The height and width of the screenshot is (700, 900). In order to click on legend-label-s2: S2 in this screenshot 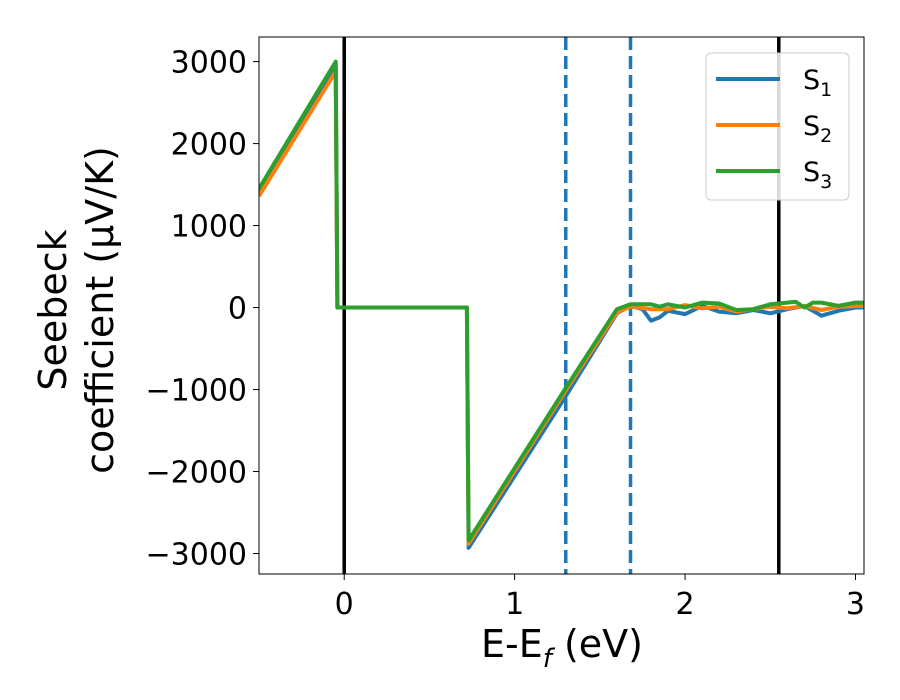, I will do `click(817, 129)`.